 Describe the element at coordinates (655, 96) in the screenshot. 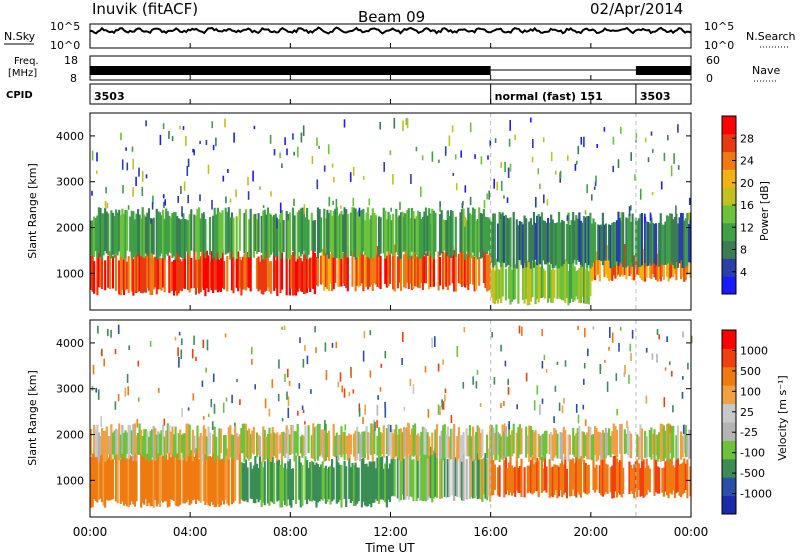

I see `cpid-segment-label: 3503` at that location.